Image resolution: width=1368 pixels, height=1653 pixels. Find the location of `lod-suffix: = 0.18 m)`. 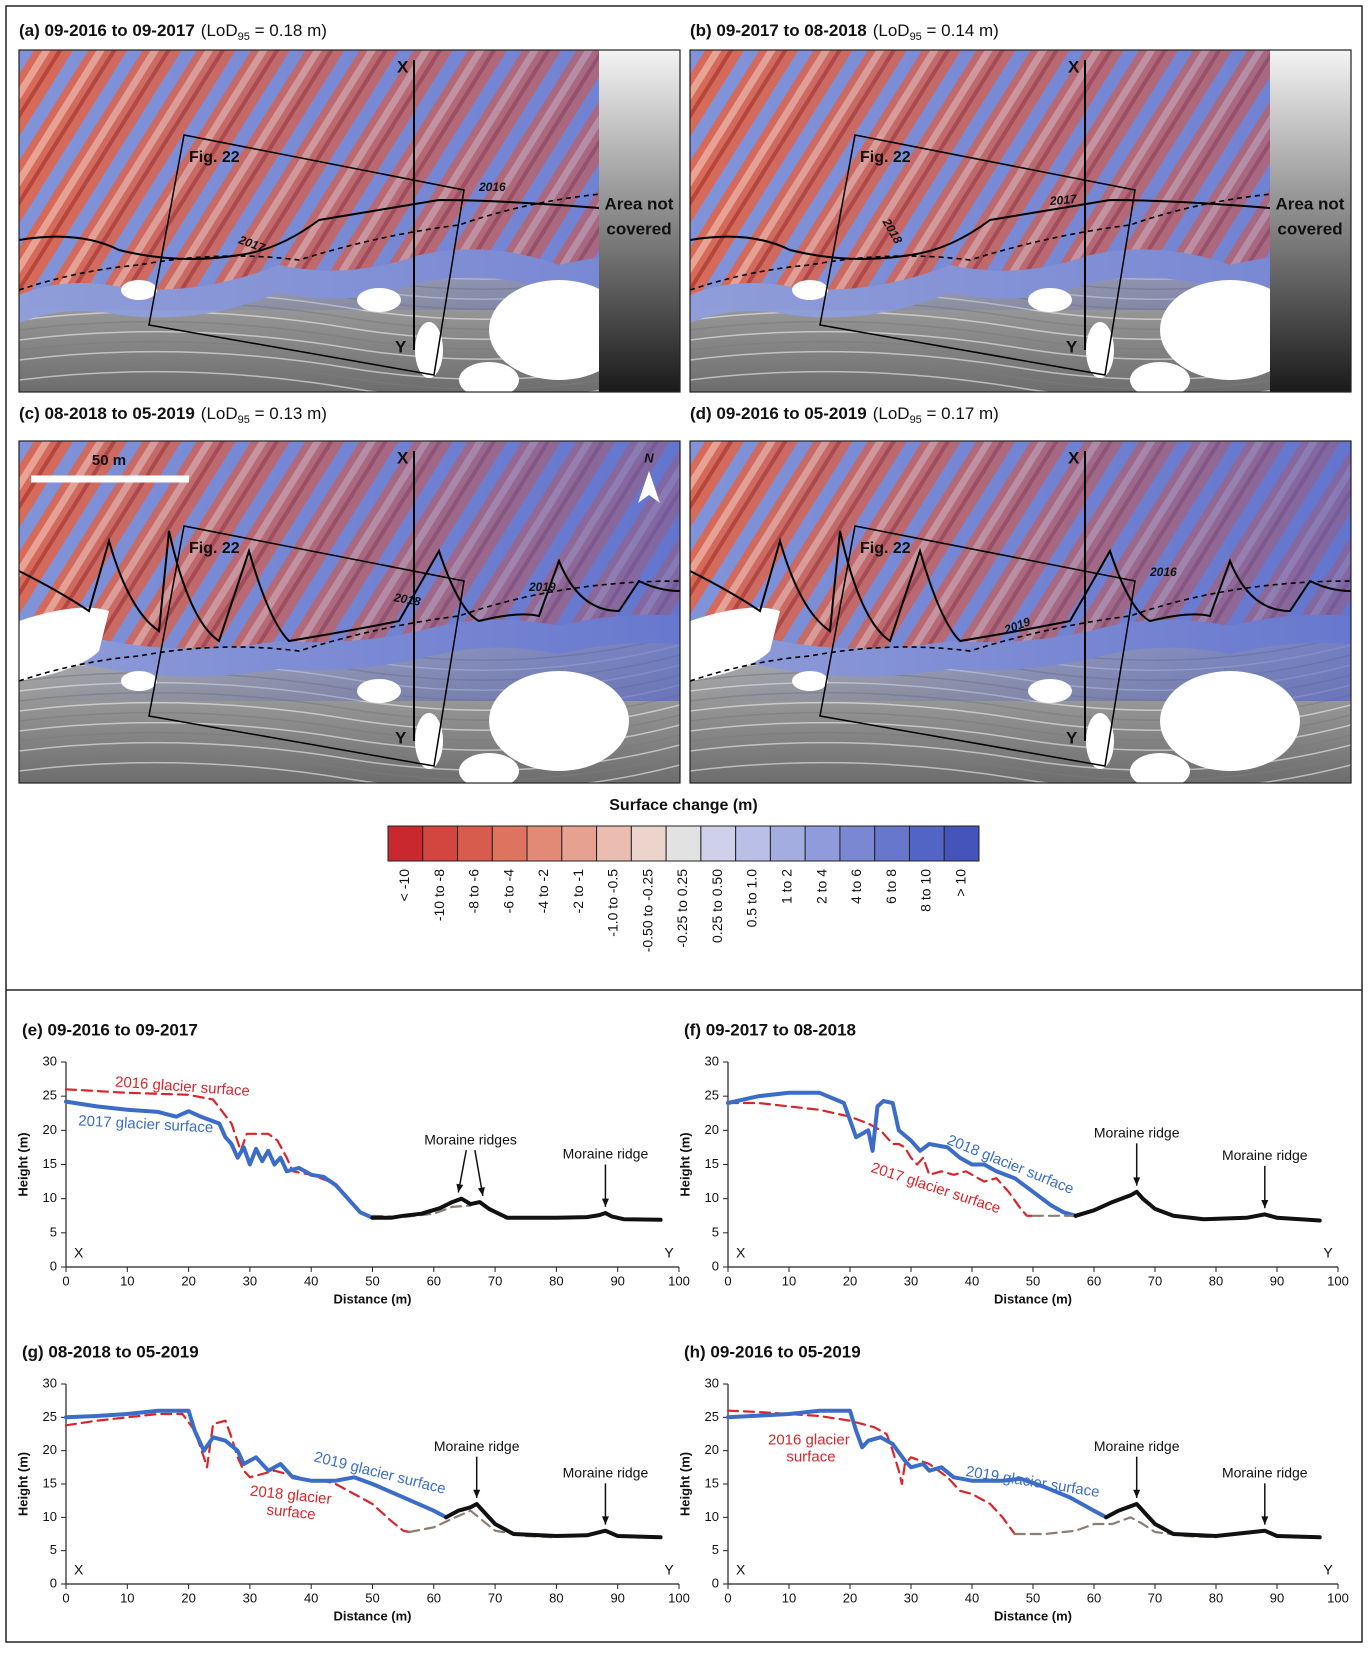

lod-suffix: = 0.18 m) is located at coordinates (288, 30).